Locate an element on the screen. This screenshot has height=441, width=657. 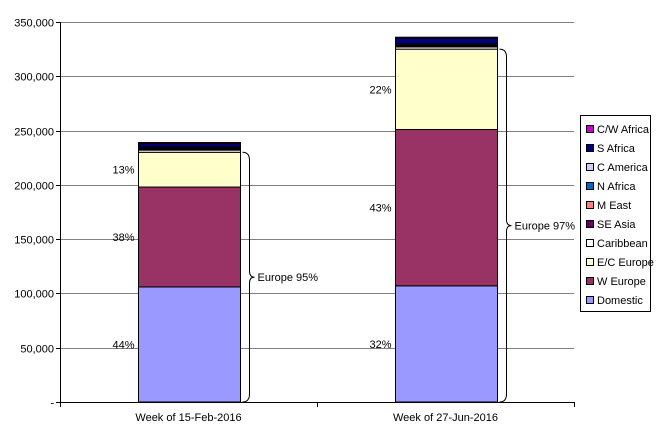
y-tick-label: 250,000 is located at coordinates (34, 133).